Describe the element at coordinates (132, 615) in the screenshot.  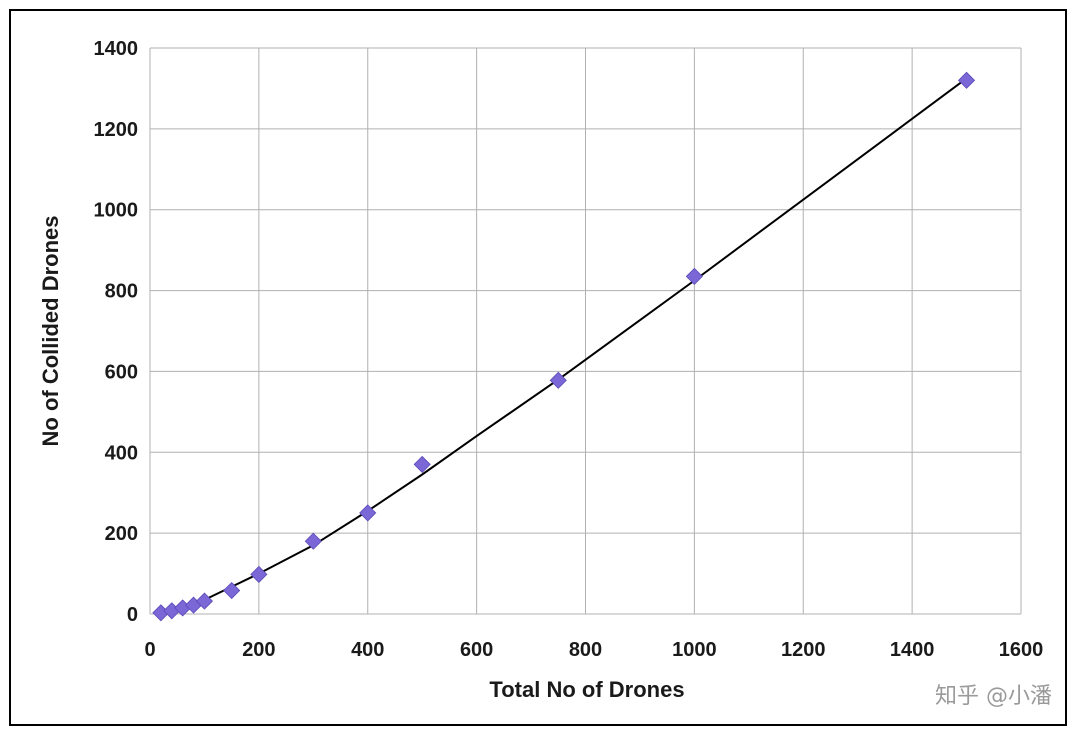
I see `y-tick-label-0: 0` at that location.